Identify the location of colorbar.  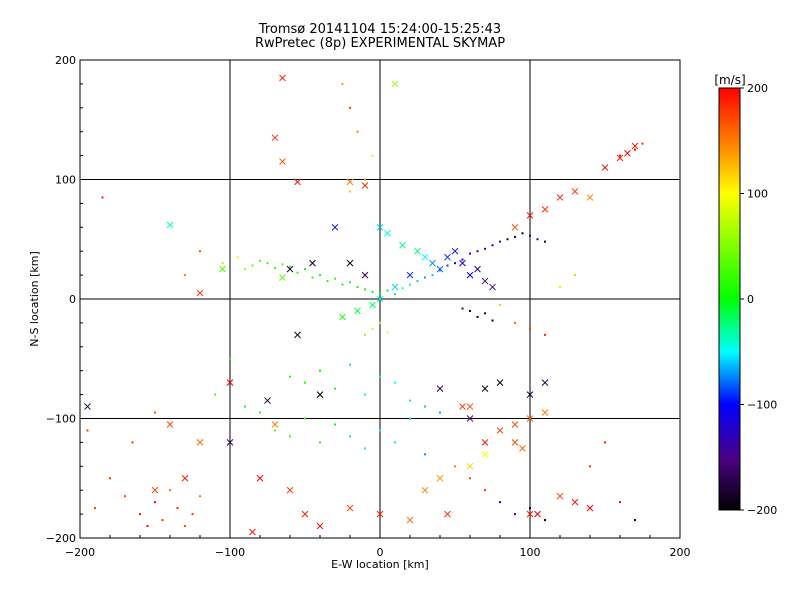
(729, 299).